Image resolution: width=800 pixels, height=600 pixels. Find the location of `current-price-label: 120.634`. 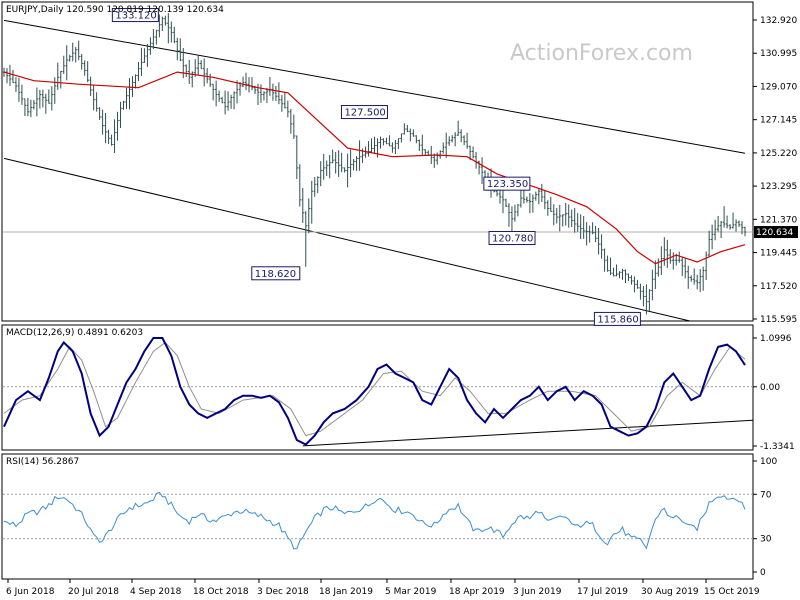

current-price-label: 120.634 is located at coordinates (774, 233).